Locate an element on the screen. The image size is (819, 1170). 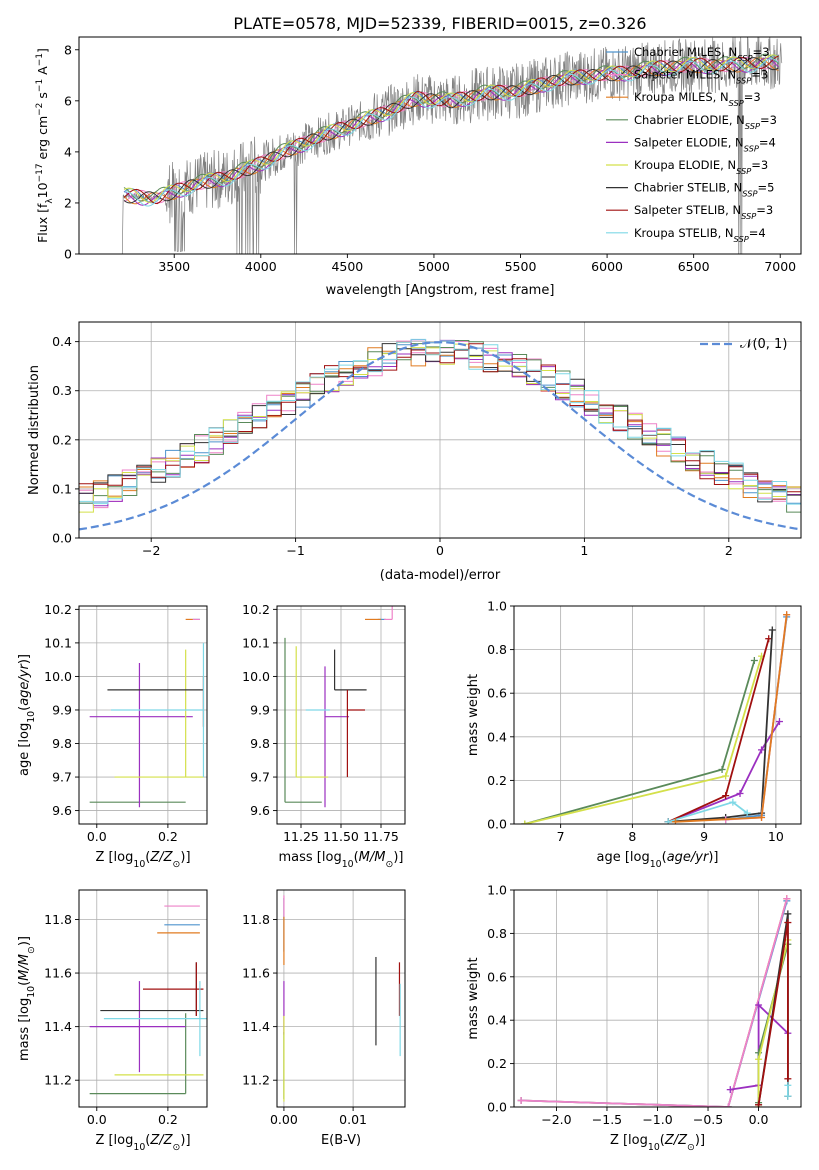
spectrum-data-line is located at coordinates (452, 145).